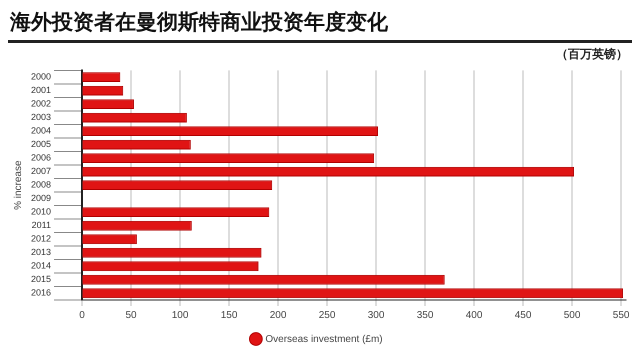 This screenshot has height=354, width=640. What do you see at coordinates (41, 252) in the screenshot?
I see `y-tick-label: 2013` at bounding box center [41, 252].